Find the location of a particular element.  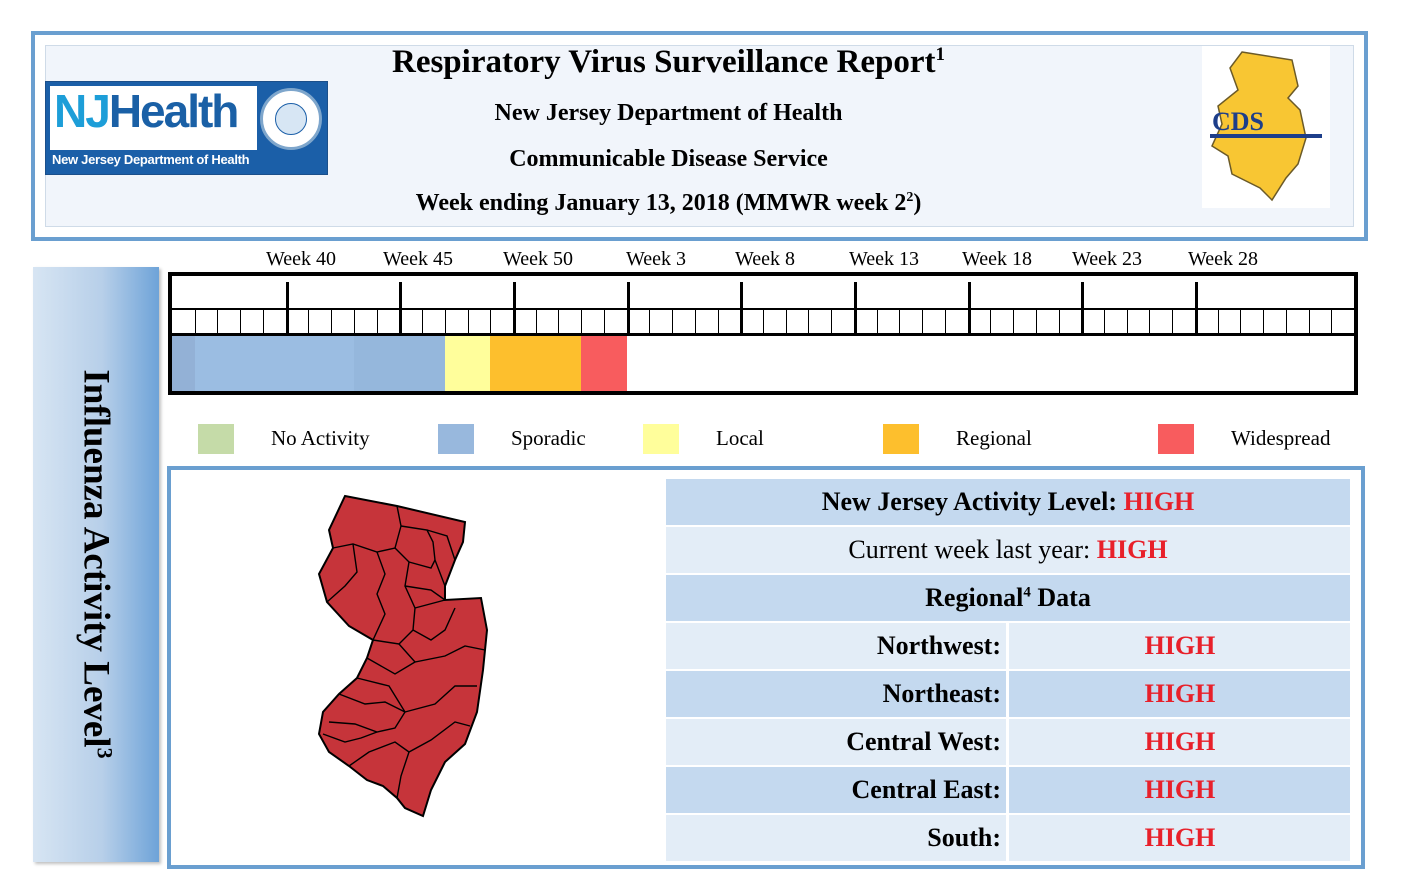

legend-swatch-sporadic is located at coordinates (456, 439).